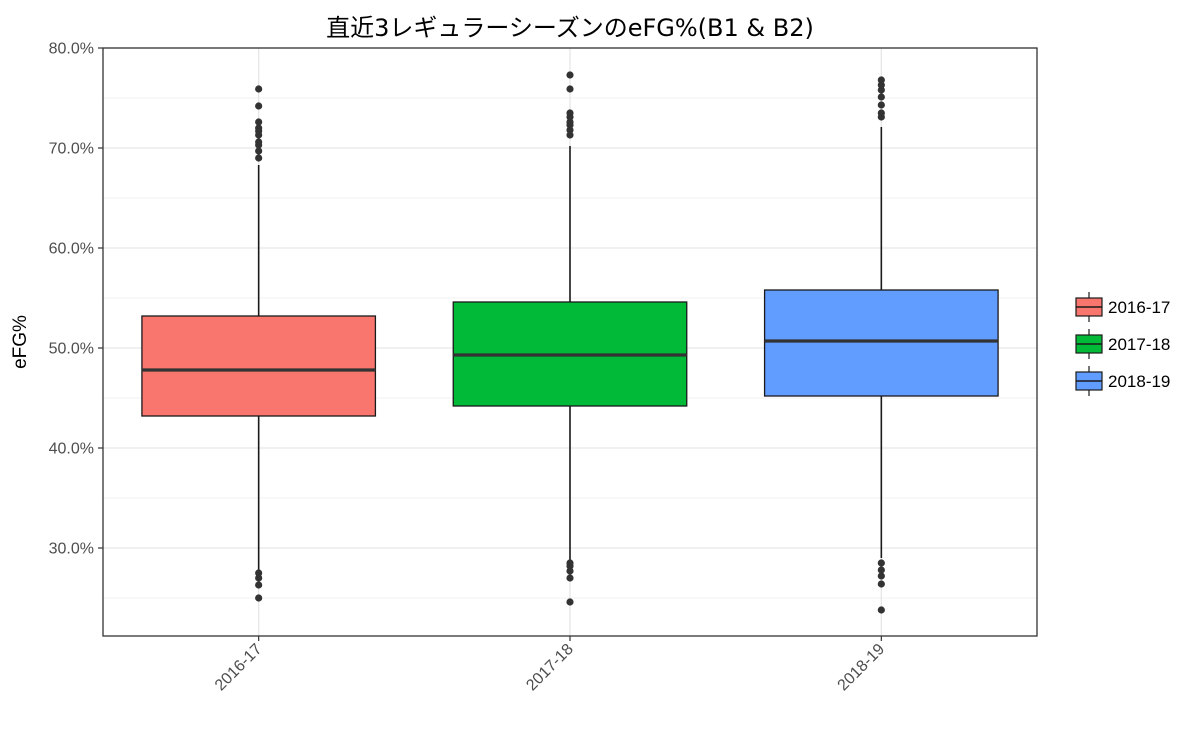 Image resolution: width=1200 pixels, height=750 pixels. What do you see at coordinates (1139, 344) in the screenshot?
I see `legend-label: 2017-18` at bounding box center [1139, 344].